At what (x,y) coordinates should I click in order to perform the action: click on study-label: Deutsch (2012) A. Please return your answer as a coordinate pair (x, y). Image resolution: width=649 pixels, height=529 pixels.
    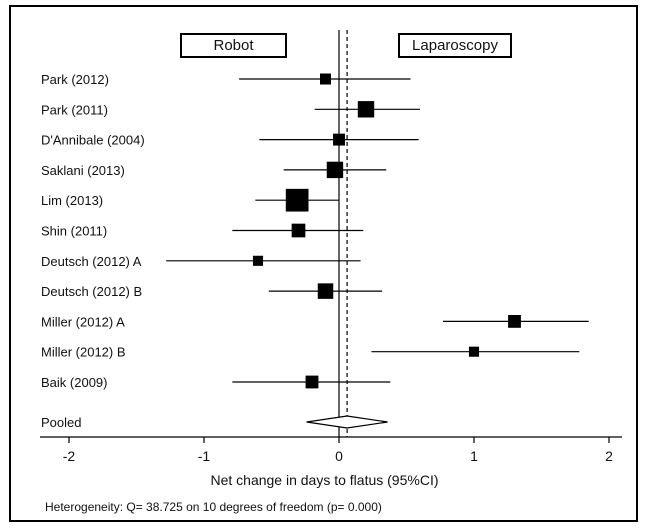
    Looking at the image, I should click on (91, 261).